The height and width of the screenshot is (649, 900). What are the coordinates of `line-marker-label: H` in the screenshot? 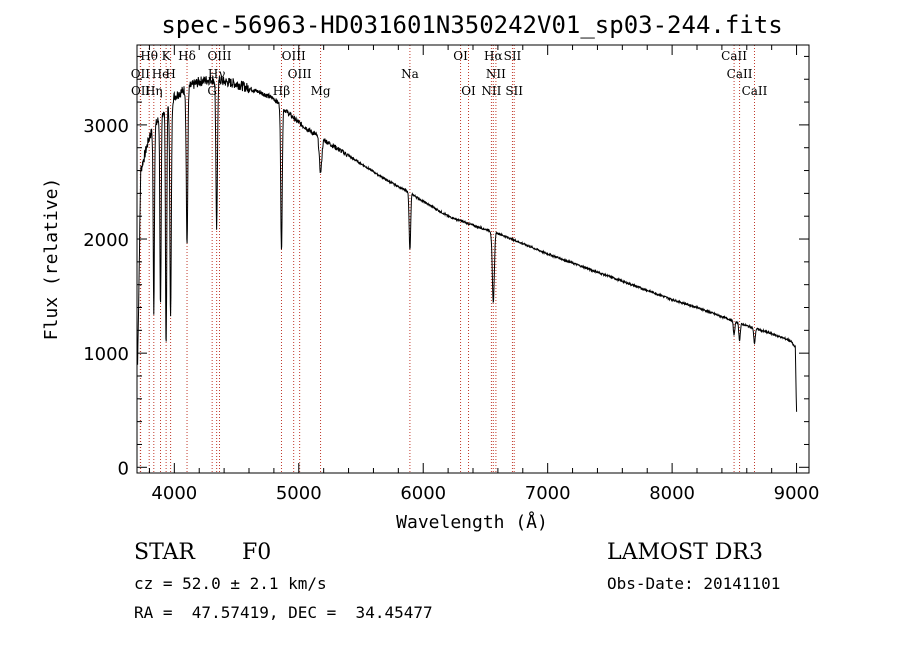 It's located at (170, 74).